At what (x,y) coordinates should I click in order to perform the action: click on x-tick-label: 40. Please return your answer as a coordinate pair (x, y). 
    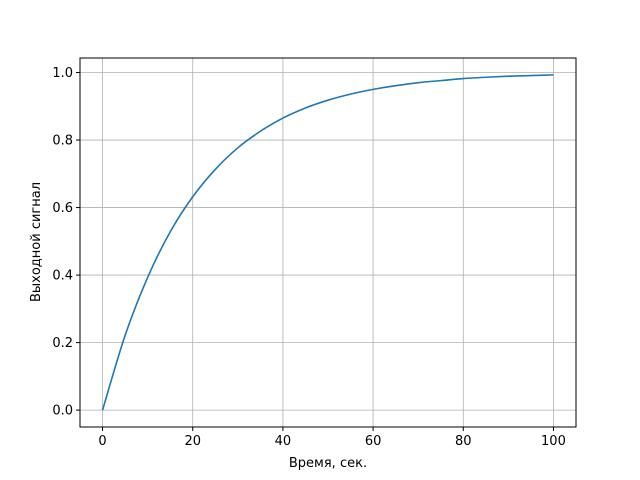
    Looking at the image, I should click on (283, 441).